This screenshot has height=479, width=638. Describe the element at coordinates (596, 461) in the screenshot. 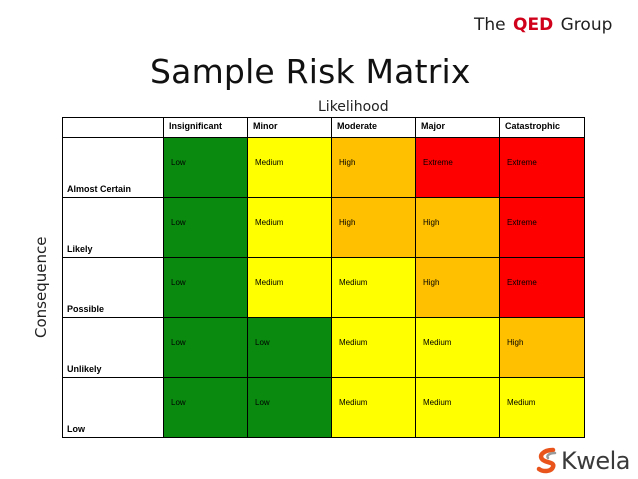

I see `kwela-logo-text: Kwela` at that location.